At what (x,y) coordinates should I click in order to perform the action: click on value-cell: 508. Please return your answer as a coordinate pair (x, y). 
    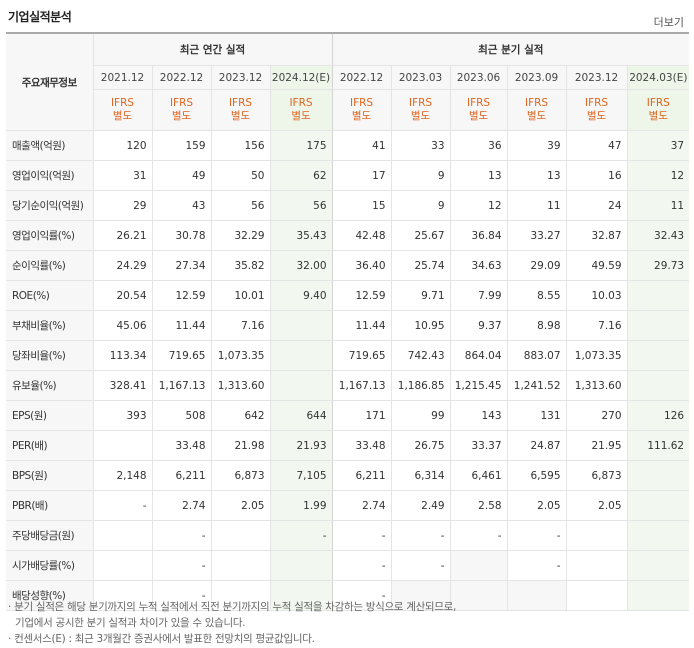
    Looking at the image, I should click on (181, 415).